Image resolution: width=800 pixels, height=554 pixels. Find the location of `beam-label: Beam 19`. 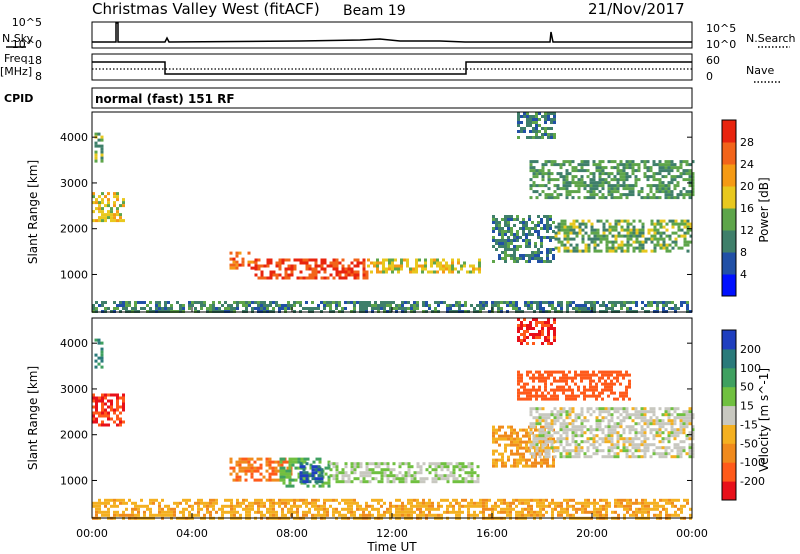

beam-label: Beam 19 is located at coordinates (374, 11).